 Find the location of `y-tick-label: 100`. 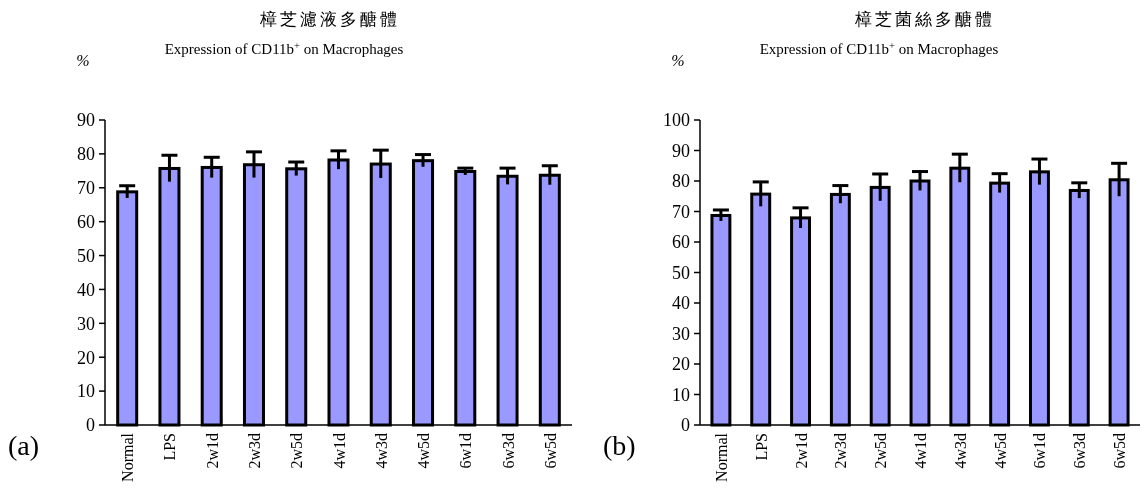

y-tick-label: 100 is located at coordinates (676, 120).